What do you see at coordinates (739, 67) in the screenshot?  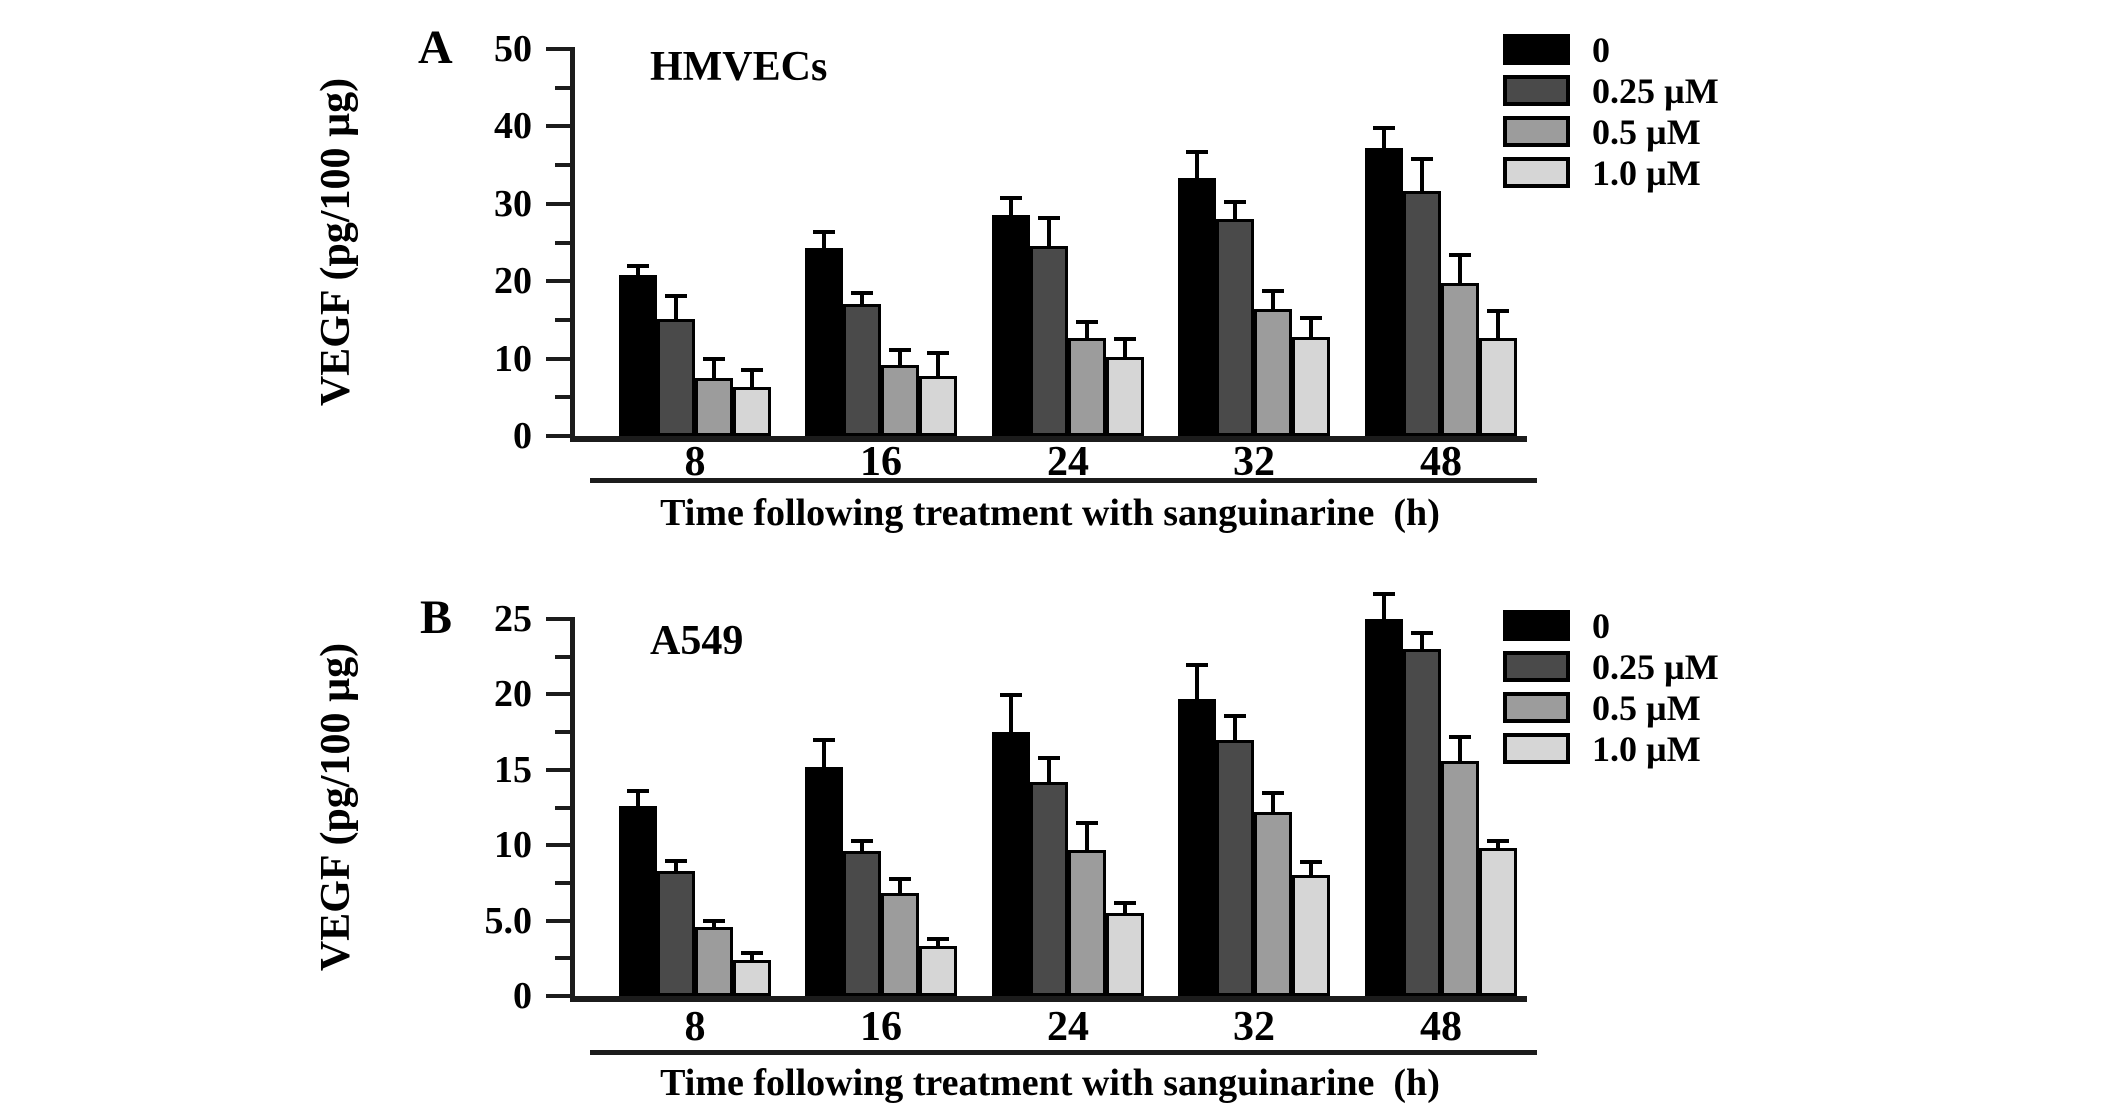 I see `panel-a-title: HMVECs` at bounding box center [739, 67].